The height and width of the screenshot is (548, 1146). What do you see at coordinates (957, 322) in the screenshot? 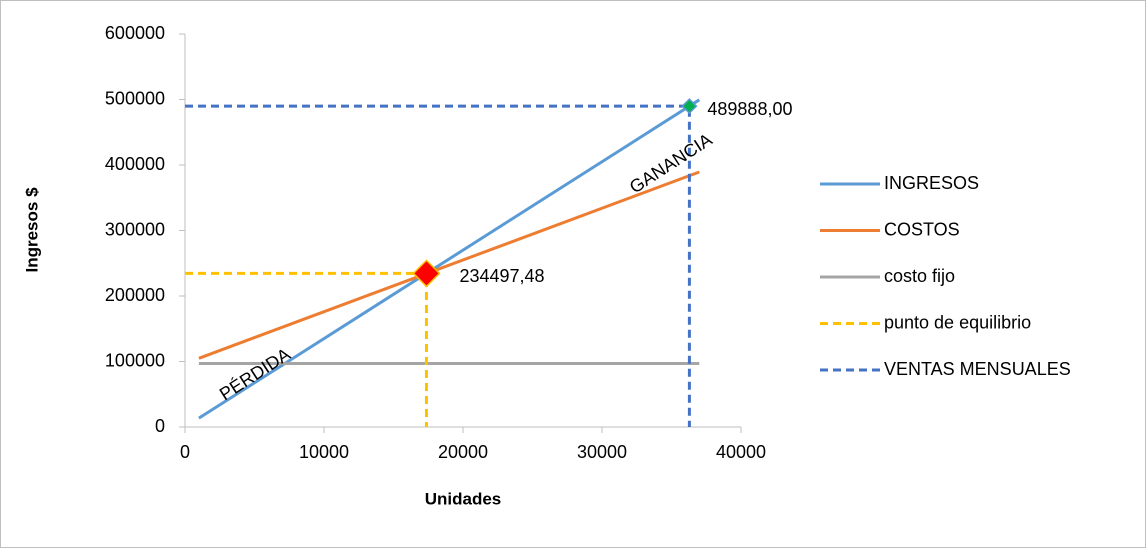
I see `legend-label: punto de equilibrio` at bounding box center [957, 322].